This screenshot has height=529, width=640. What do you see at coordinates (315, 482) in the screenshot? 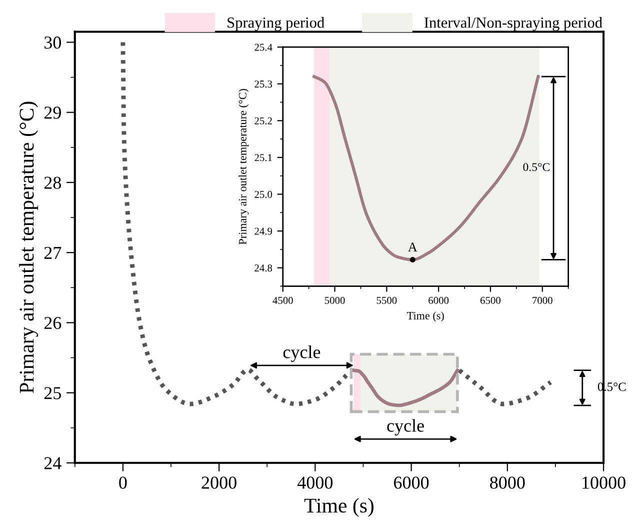
I see `x-tick-label: 4000` at bounding box center [315, 482].